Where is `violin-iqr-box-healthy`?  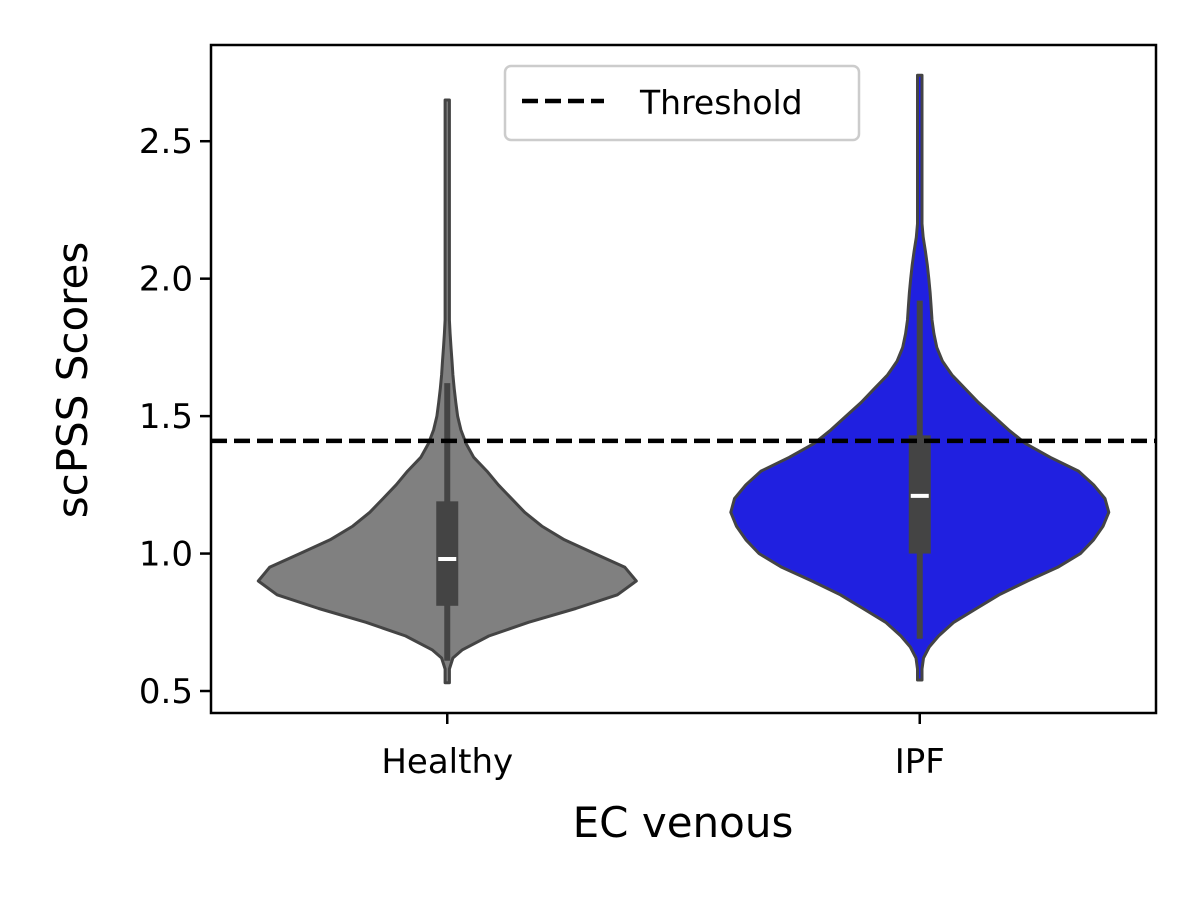 violin-iqr-box-healthy is located at coordinates (447, 553).